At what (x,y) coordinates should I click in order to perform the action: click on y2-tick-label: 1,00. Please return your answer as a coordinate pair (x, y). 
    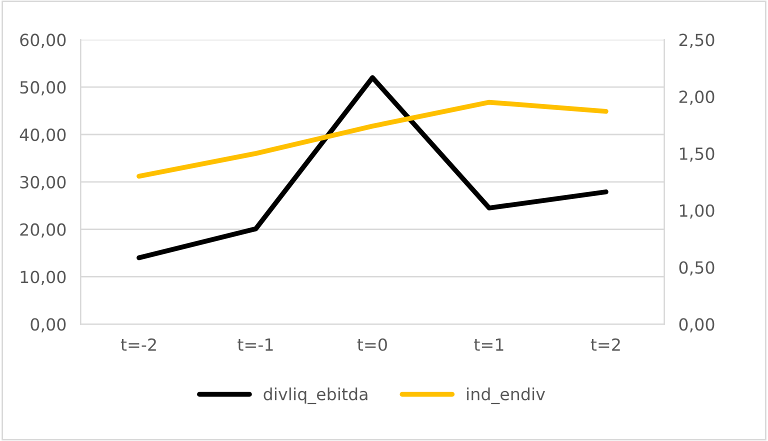
    Looking at the image, I should click on (697, 211).